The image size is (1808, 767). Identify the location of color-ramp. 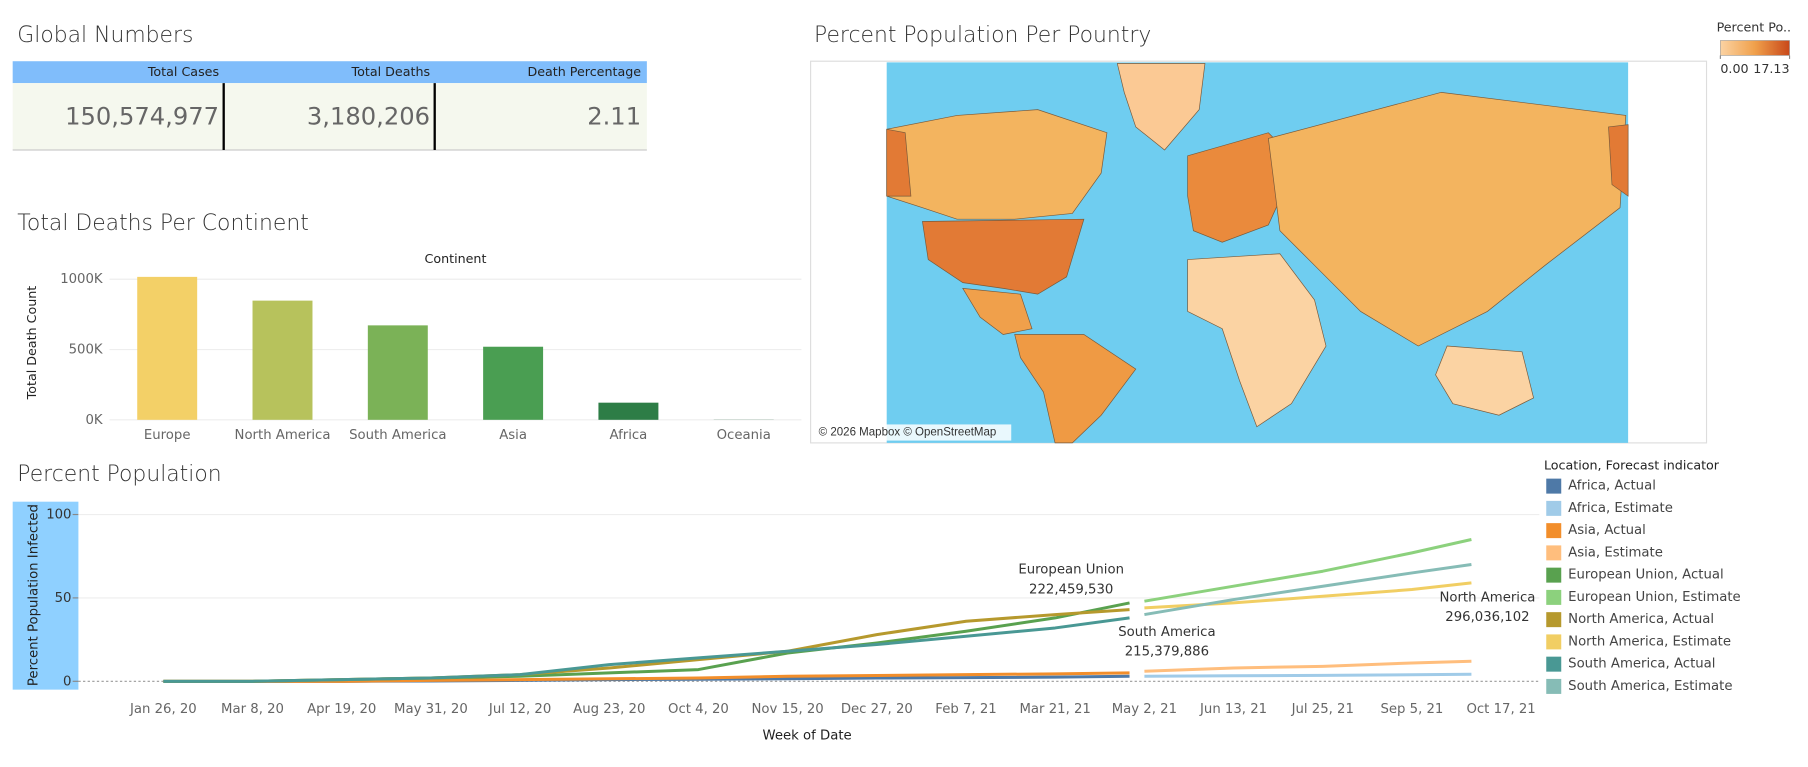
(1755, 48).